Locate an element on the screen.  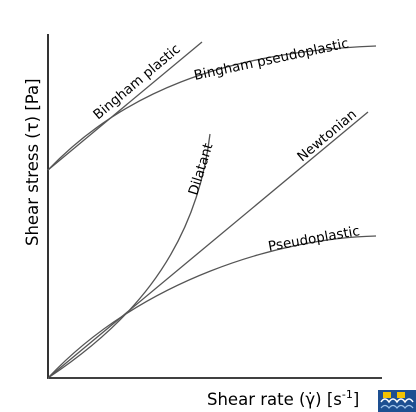
label-bingham-pseudoplastic: Bingham pseudoplastic is located at coordinates (272, 59).